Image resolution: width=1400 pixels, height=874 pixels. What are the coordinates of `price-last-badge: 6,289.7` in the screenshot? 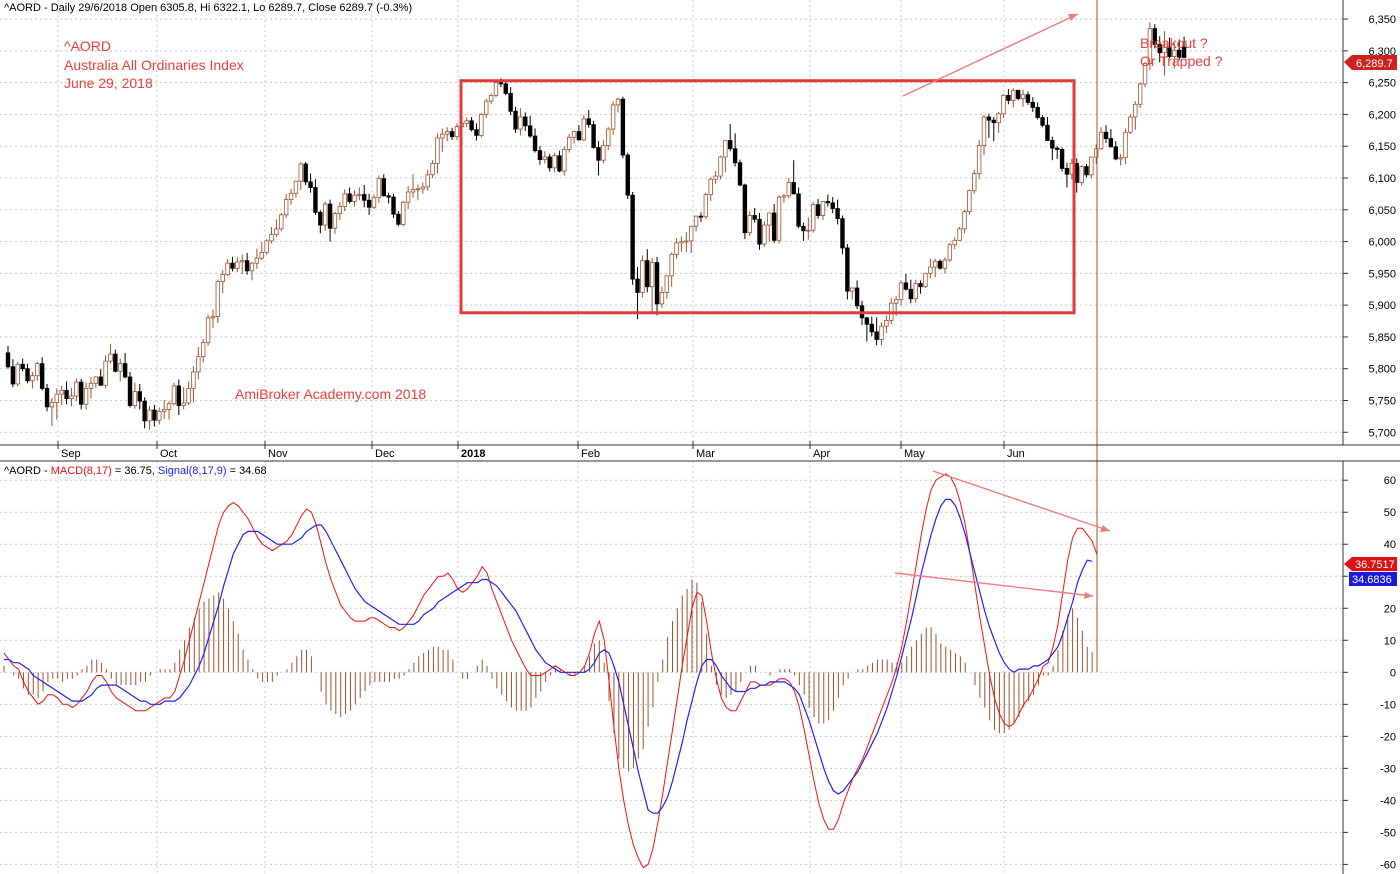 It's located at (1370, 62).